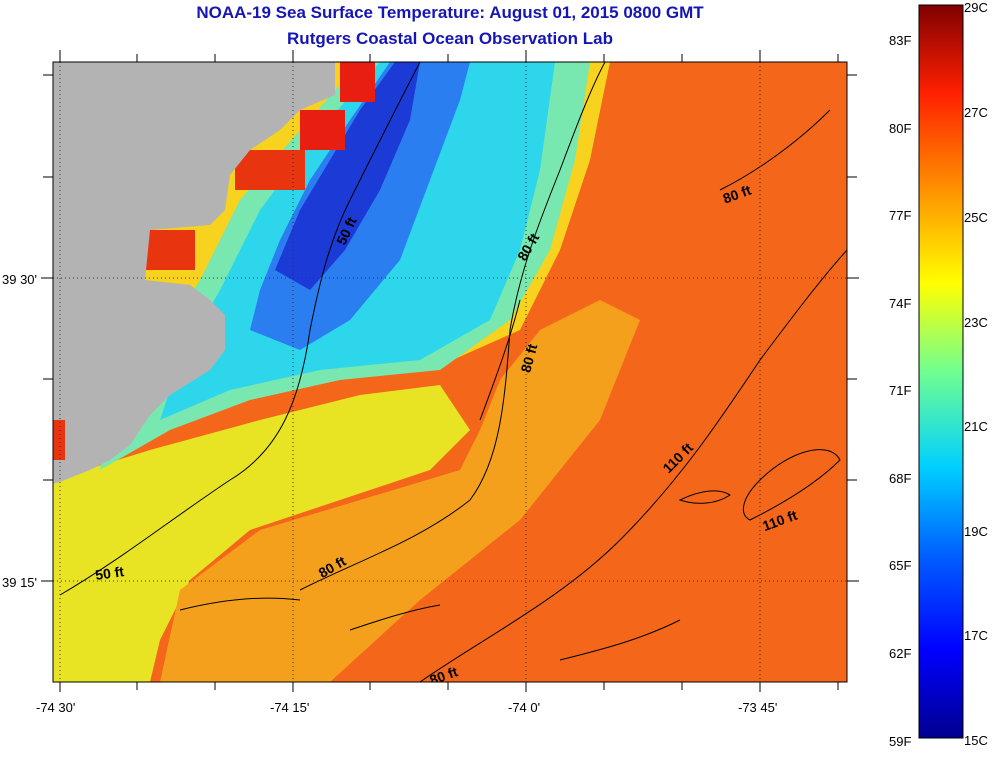 This screenshot has height=759, width=1000. Describe the element at coordinates (941, 371) in the screenshot. I see `colorbar-scale` at that location.